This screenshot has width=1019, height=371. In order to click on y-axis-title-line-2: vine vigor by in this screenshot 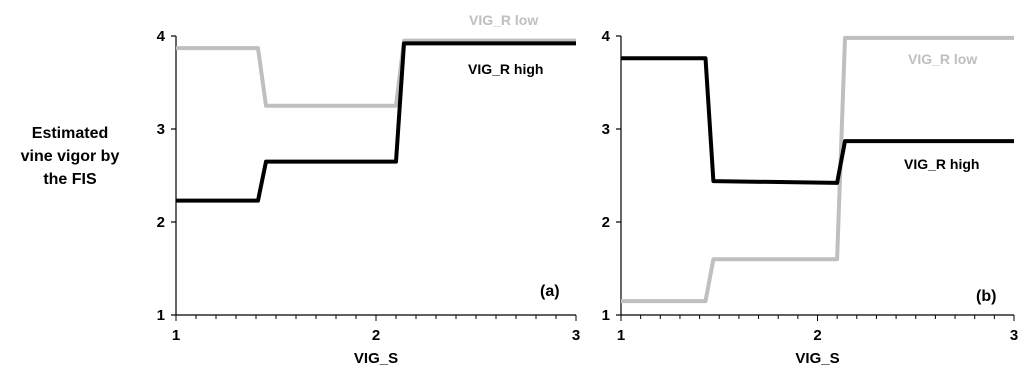, I will do `click(70, 156)`.